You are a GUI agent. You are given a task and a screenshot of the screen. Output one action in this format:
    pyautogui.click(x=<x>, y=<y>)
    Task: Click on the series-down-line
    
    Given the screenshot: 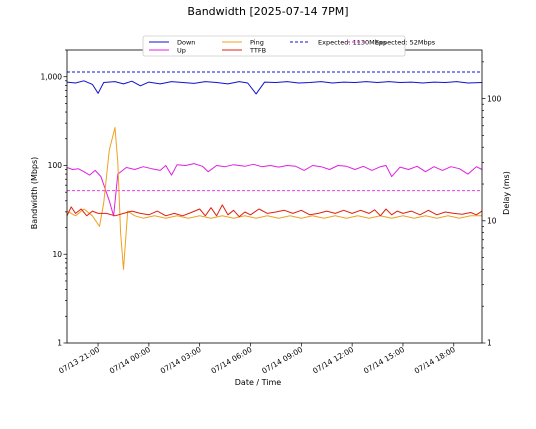 What is the action you would take?
    pyautogui.click(x=274, y=87)
    